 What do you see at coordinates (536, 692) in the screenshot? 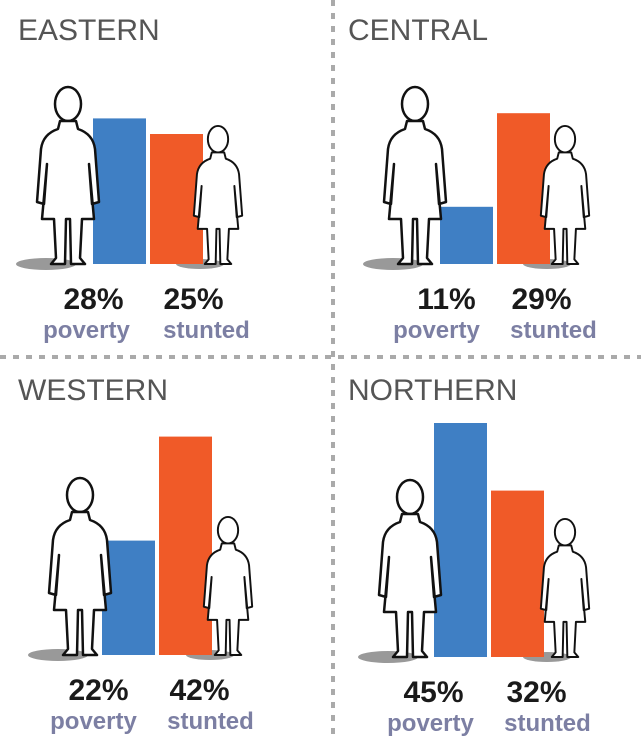
I see `value-label: 32%` at bounding box center [536, 692].